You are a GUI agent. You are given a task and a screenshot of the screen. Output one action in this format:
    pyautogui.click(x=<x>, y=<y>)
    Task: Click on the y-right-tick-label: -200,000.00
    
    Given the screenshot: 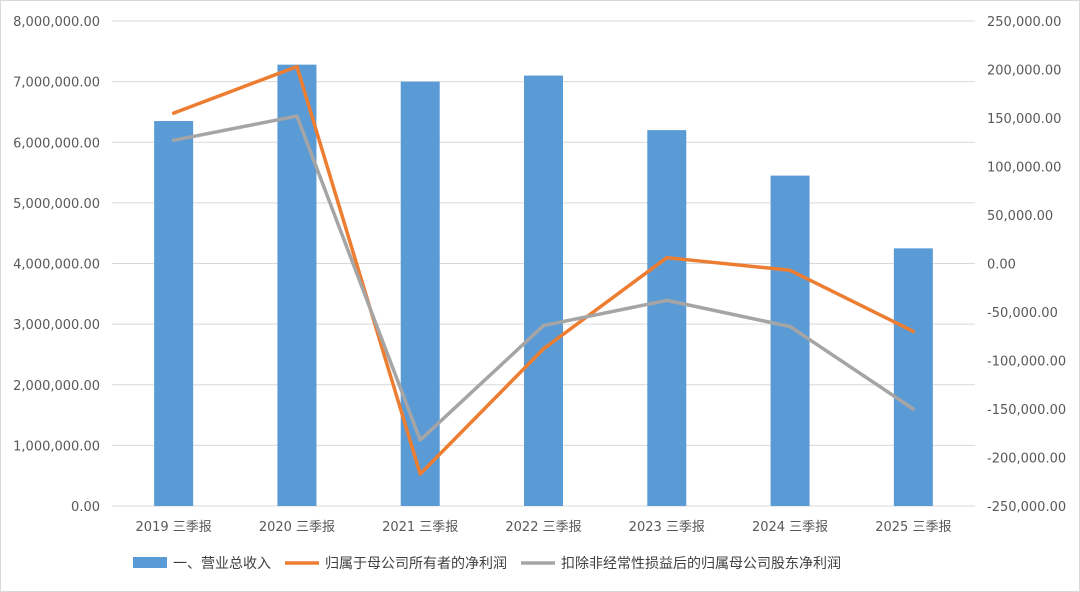 What is the action you would take?
    pyautogui.click(x=1026, y=459)
    